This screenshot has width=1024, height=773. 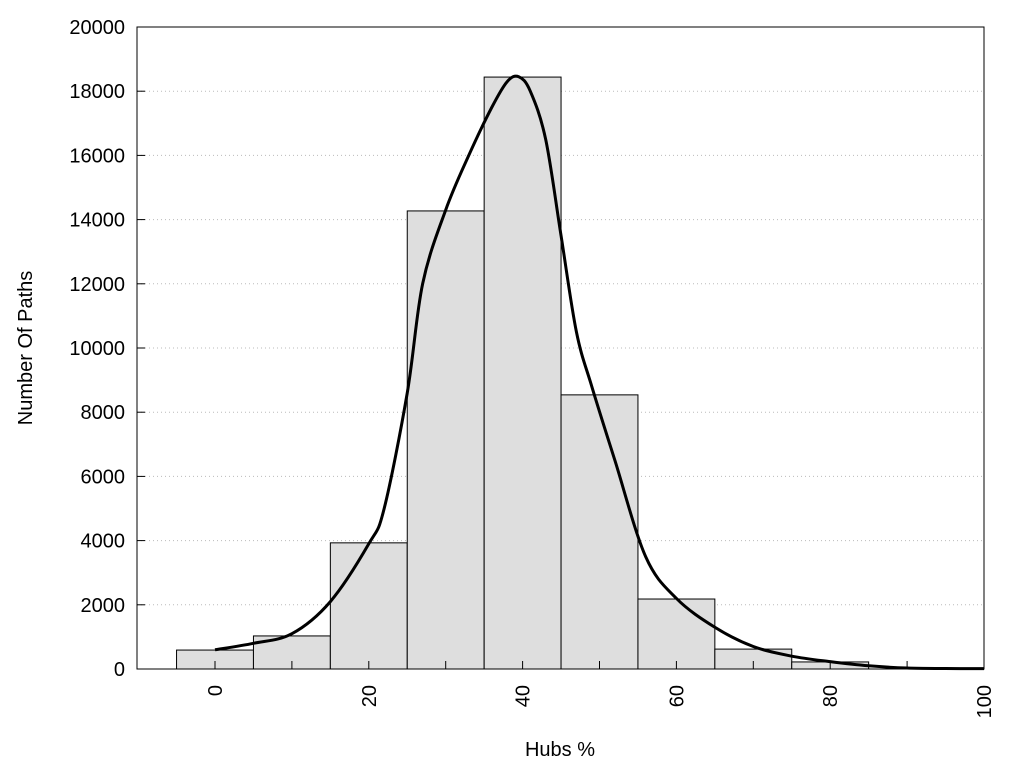 What do you see at coordinates (97, 285) in the screenshot?
I see `y-tick-label: 12000` at bounding box center [97, 285].